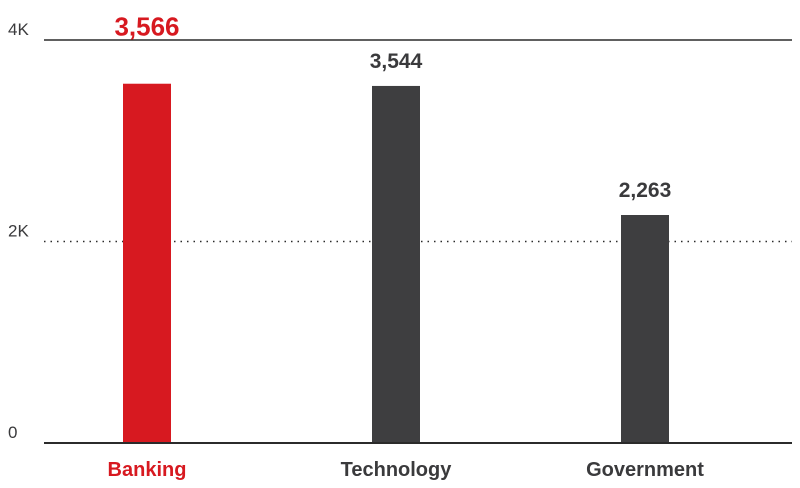 The height and width of the screenshot is (488, 800). I want to click on bar-banking, so click(147, 263).